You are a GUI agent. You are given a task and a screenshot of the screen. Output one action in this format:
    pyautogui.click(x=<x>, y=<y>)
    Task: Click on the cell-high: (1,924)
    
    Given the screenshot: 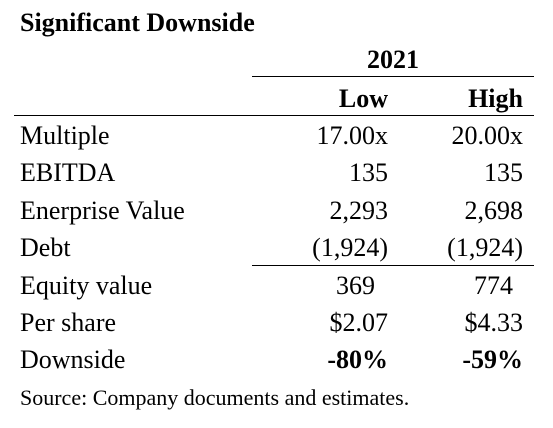 What is the action you would take?
    pyautogui.click(x=485, y=247)
    